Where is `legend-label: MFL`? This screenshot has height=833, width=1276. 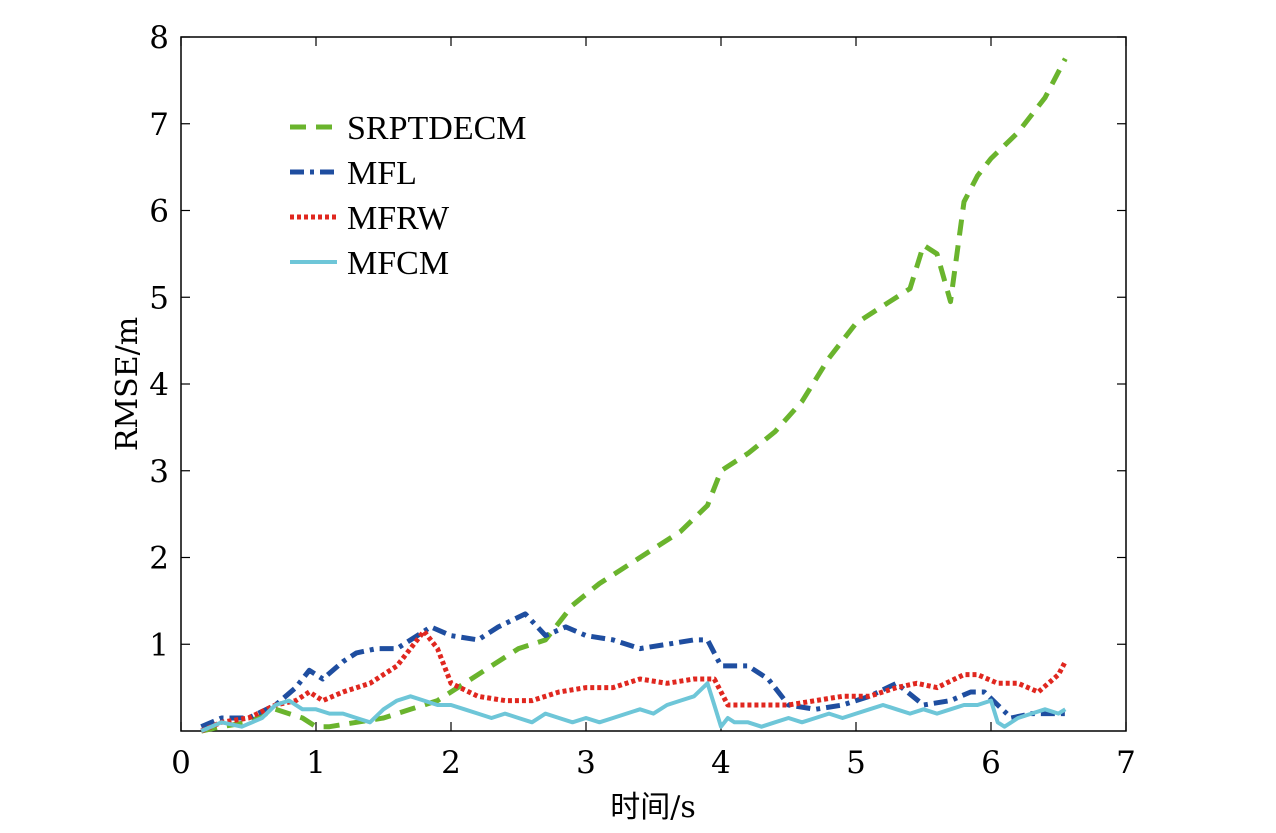
legend-label: MFL is located at coordinates (382, 173).